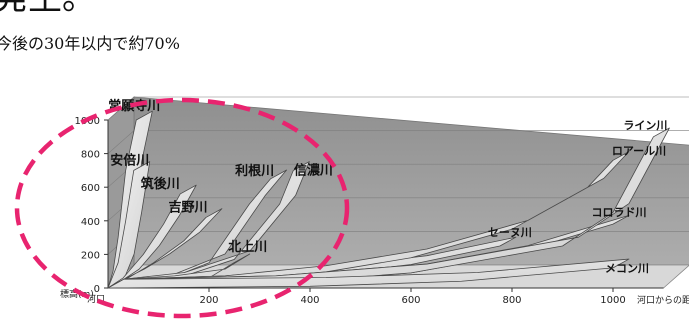 This screenshot has height=334, width=689. What do you see at coordinates (129, 160) in the screenshot?
I see `river-label: 安倍川` at bounding box center [129, 160].